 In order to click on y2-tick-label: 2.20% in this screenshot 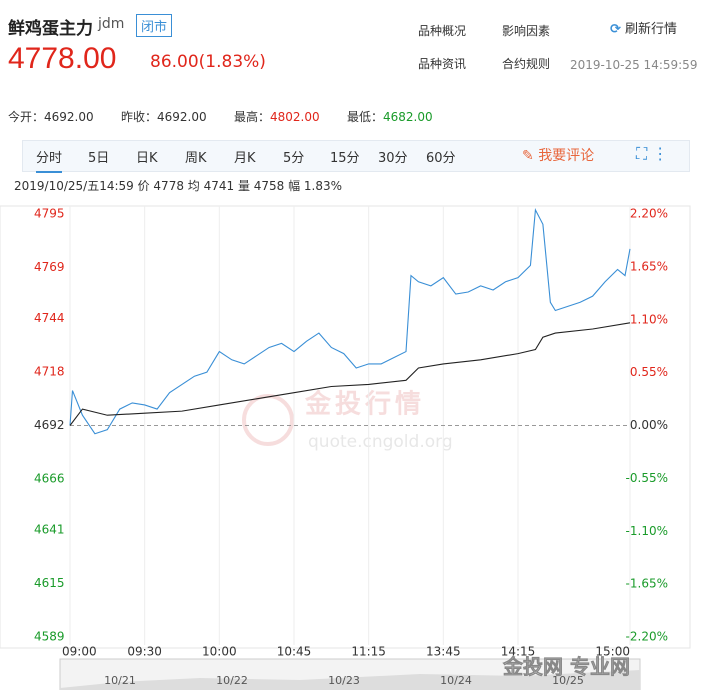, I will do `click(649, 214)`.